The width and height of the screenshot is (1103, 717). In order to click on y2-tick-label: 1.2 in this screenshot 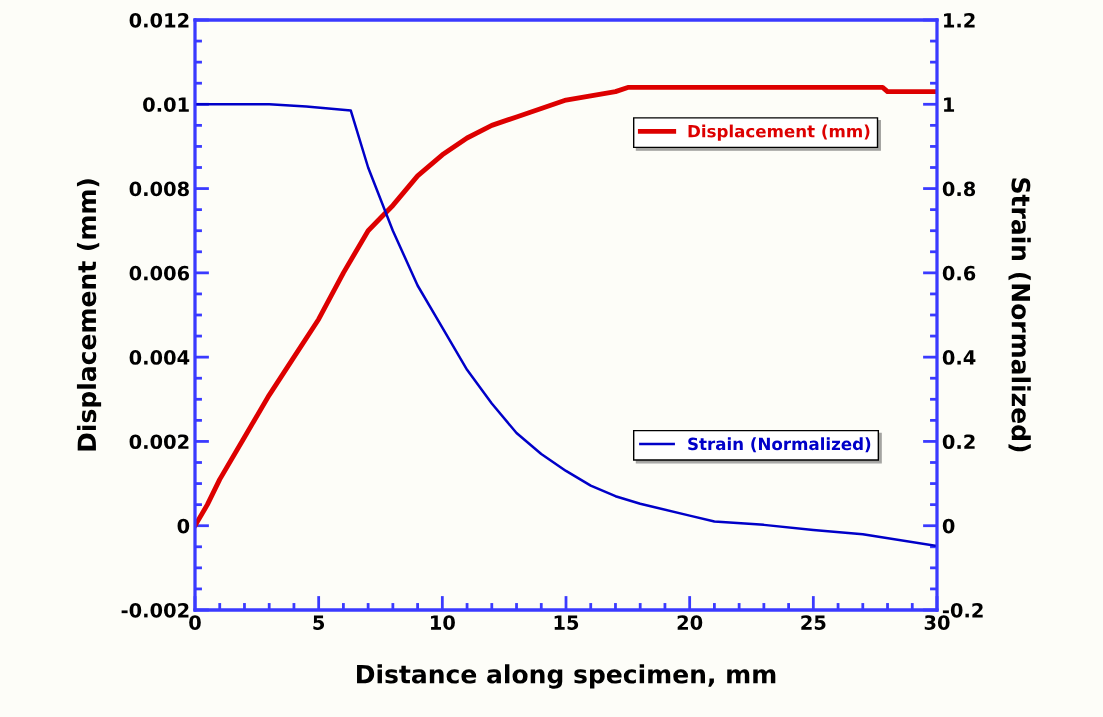, I will do `click(959, 20)`.